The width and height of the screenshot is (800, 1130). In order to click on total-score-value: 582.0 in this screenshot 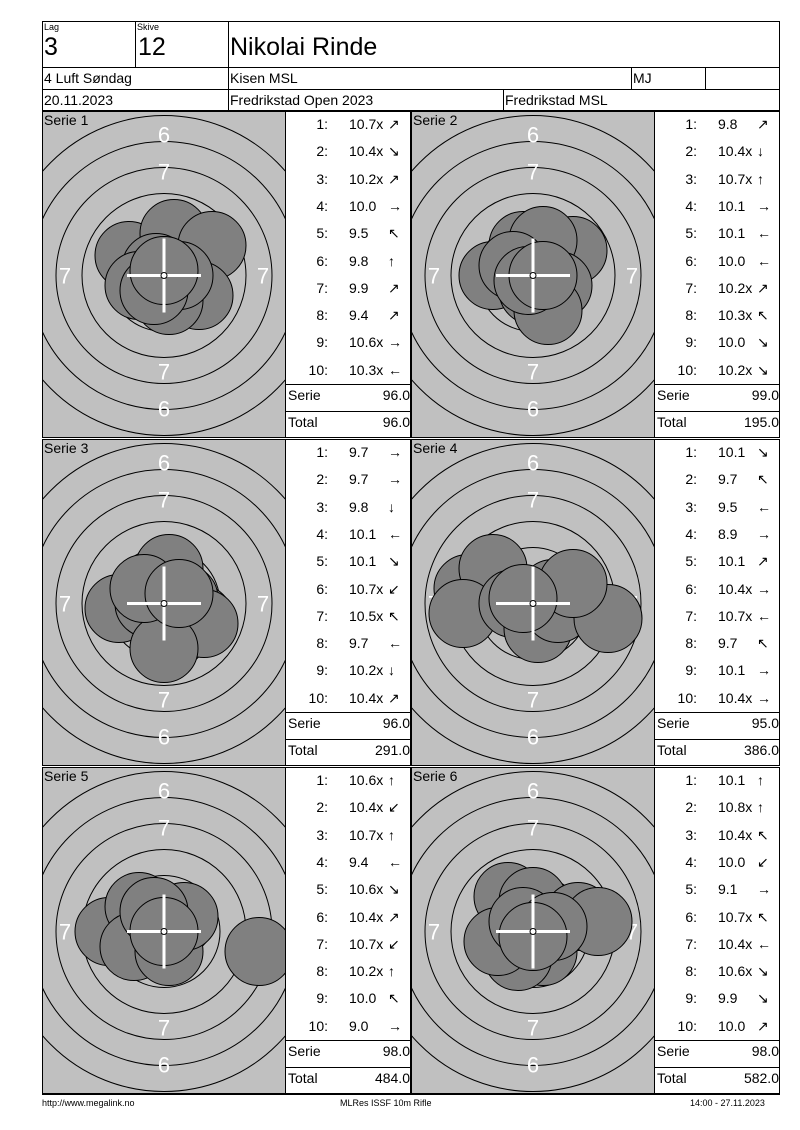, I will do `click(761, 1078)`.